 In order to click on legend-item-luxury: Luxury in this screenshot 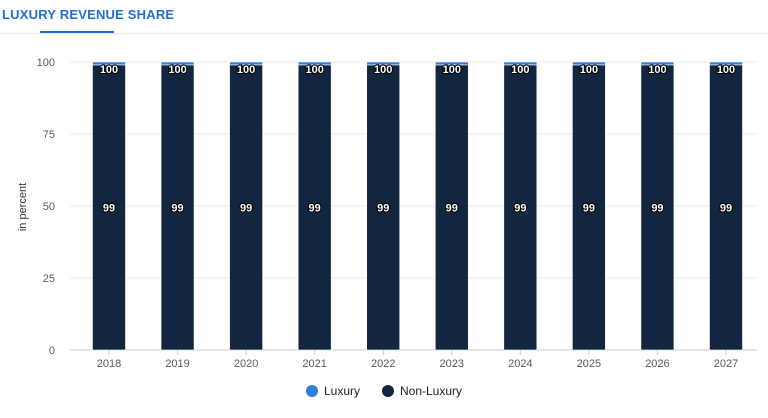, I will do `click(332, 391)`.